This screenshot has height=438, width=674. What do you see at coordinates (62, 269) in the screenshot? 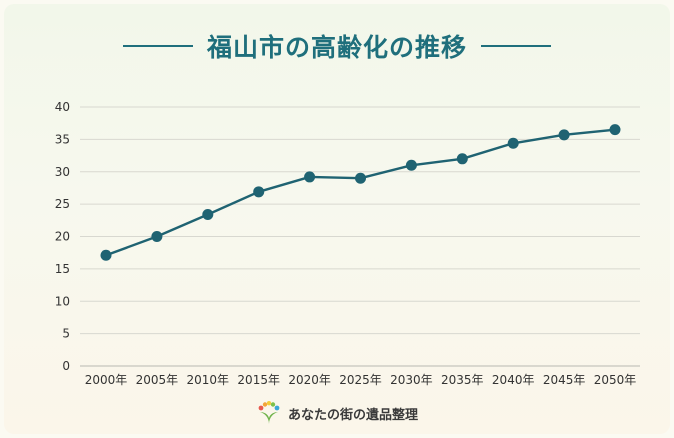
I see `y-tick-label: 15` at bounding box center [62, 269].